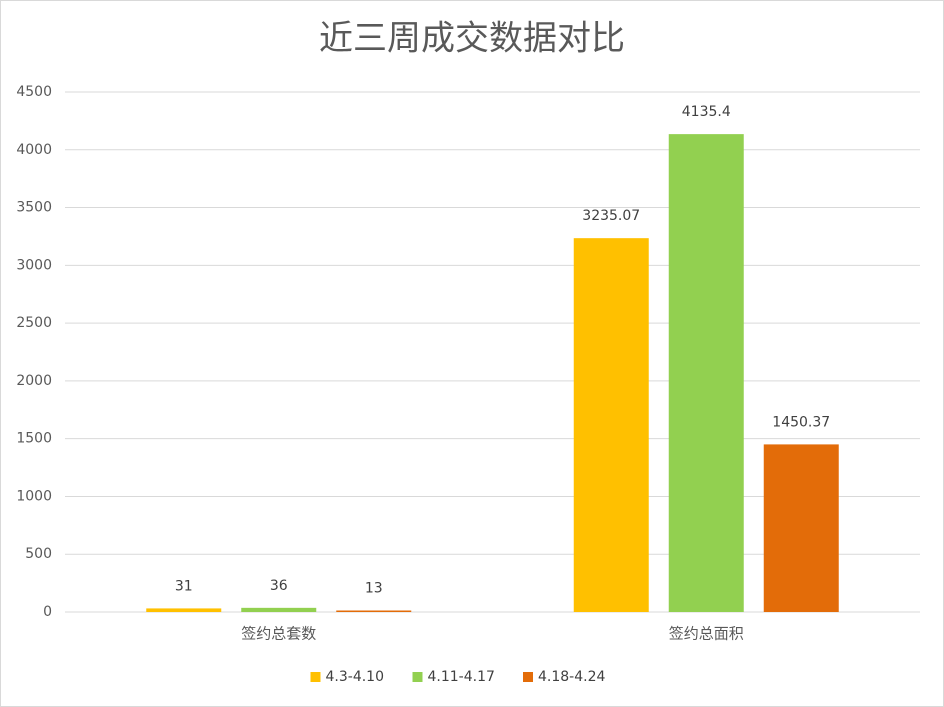 The image size is (944, 707). Describe the element at coordinates (38, 554) in the screenshot. I see `y-tick-label: 500` at that location.